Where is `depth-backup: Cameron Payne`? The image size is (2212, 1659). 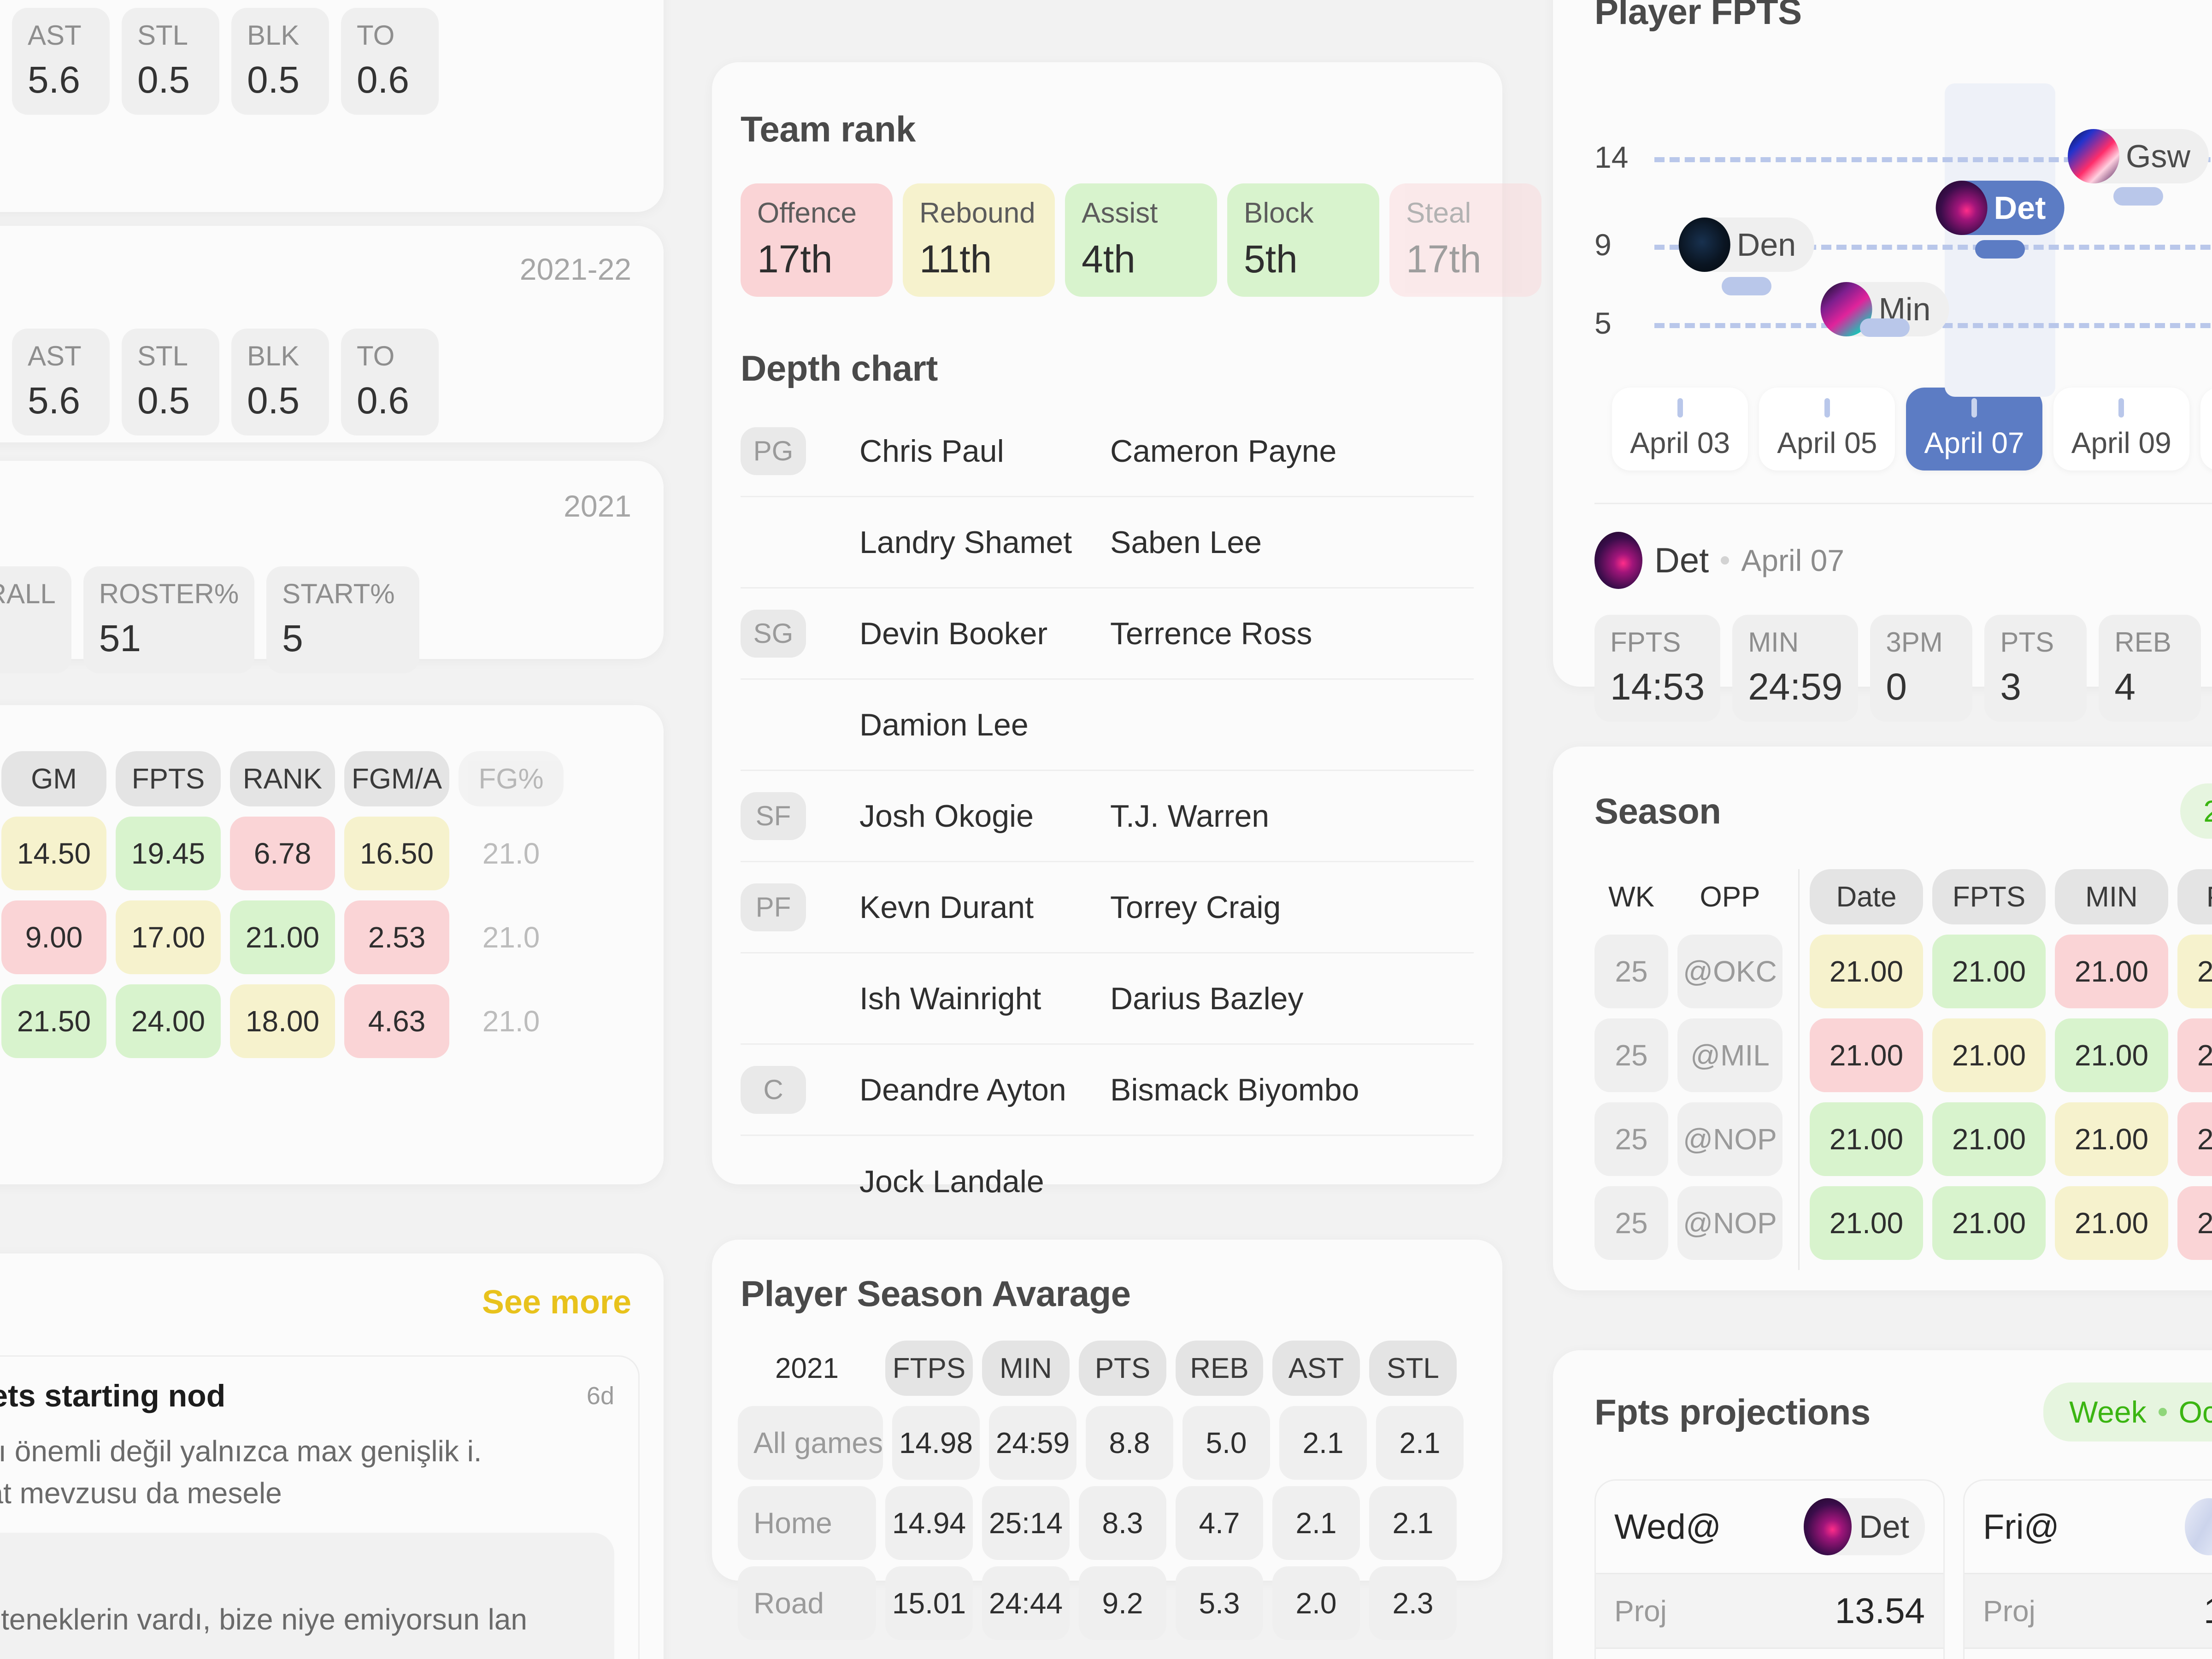 depth-backup: Cameron Payne is located at coordinates (1223, 451).